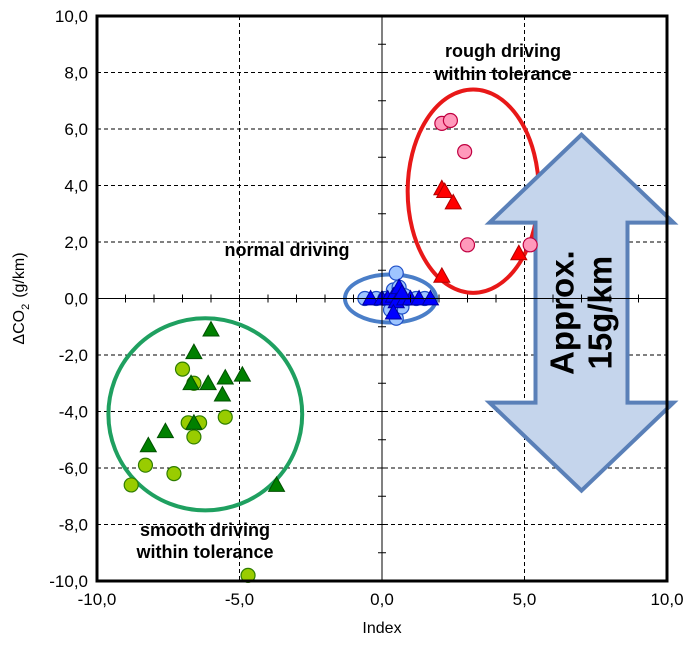 Image resolution: width=691 pixels, height=654 pixels. What do you see at coordinates (382, 599) in the screenshot?
I see `x-tick-label: 0,0` at bounding box center [382, 599].